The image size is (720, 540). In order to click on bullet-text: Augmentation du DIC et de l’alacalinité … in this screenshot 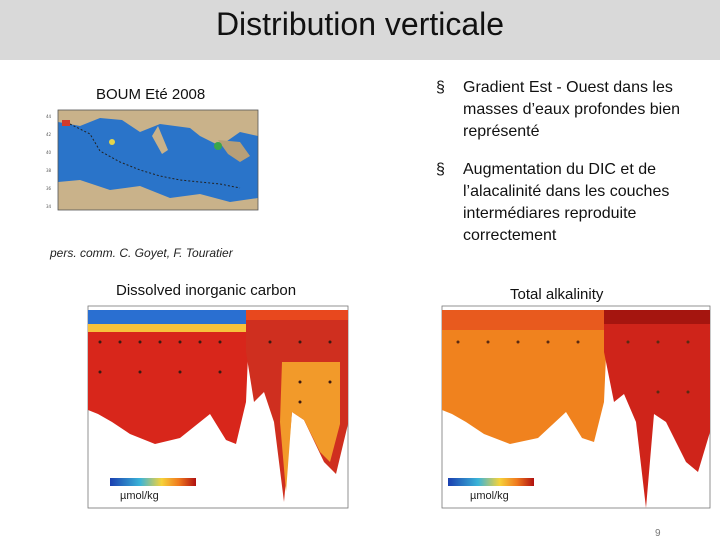, I will do `click(566, 202)`.